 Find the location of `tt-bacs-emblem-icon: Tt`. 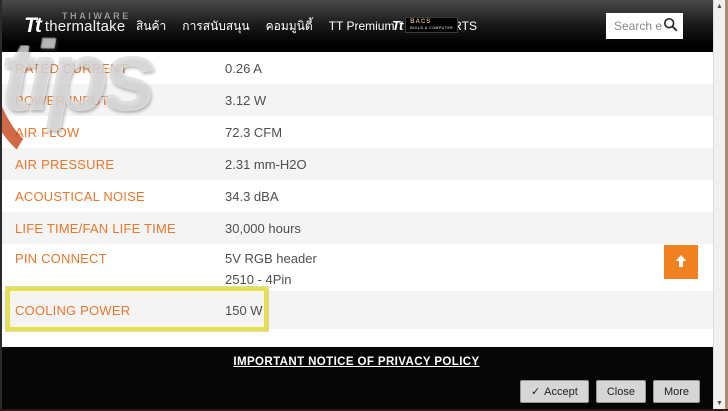

tt-bacs-emblem-icon: Tt is located at coordinates (397, 25).